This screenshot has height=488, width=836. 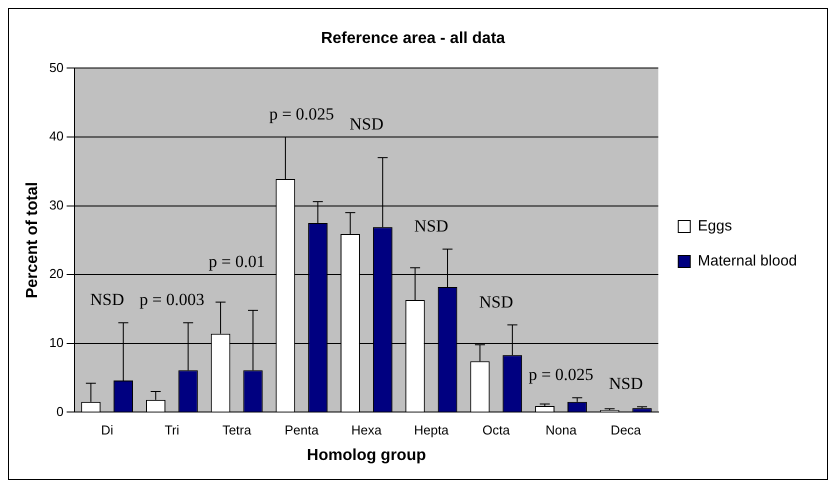 What do you see at coordinates (56, 136) in the screenshot?
I see `y-tick-label: 40` at bounding box center [56, 136].